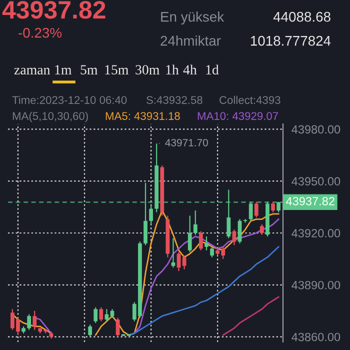 This screenshot has width=350, height=350. What do you see at coordinates (69, 100) in the screenshot?
I see `text: Time:2023-12-10 06:40` at bounding box center [69, 100].